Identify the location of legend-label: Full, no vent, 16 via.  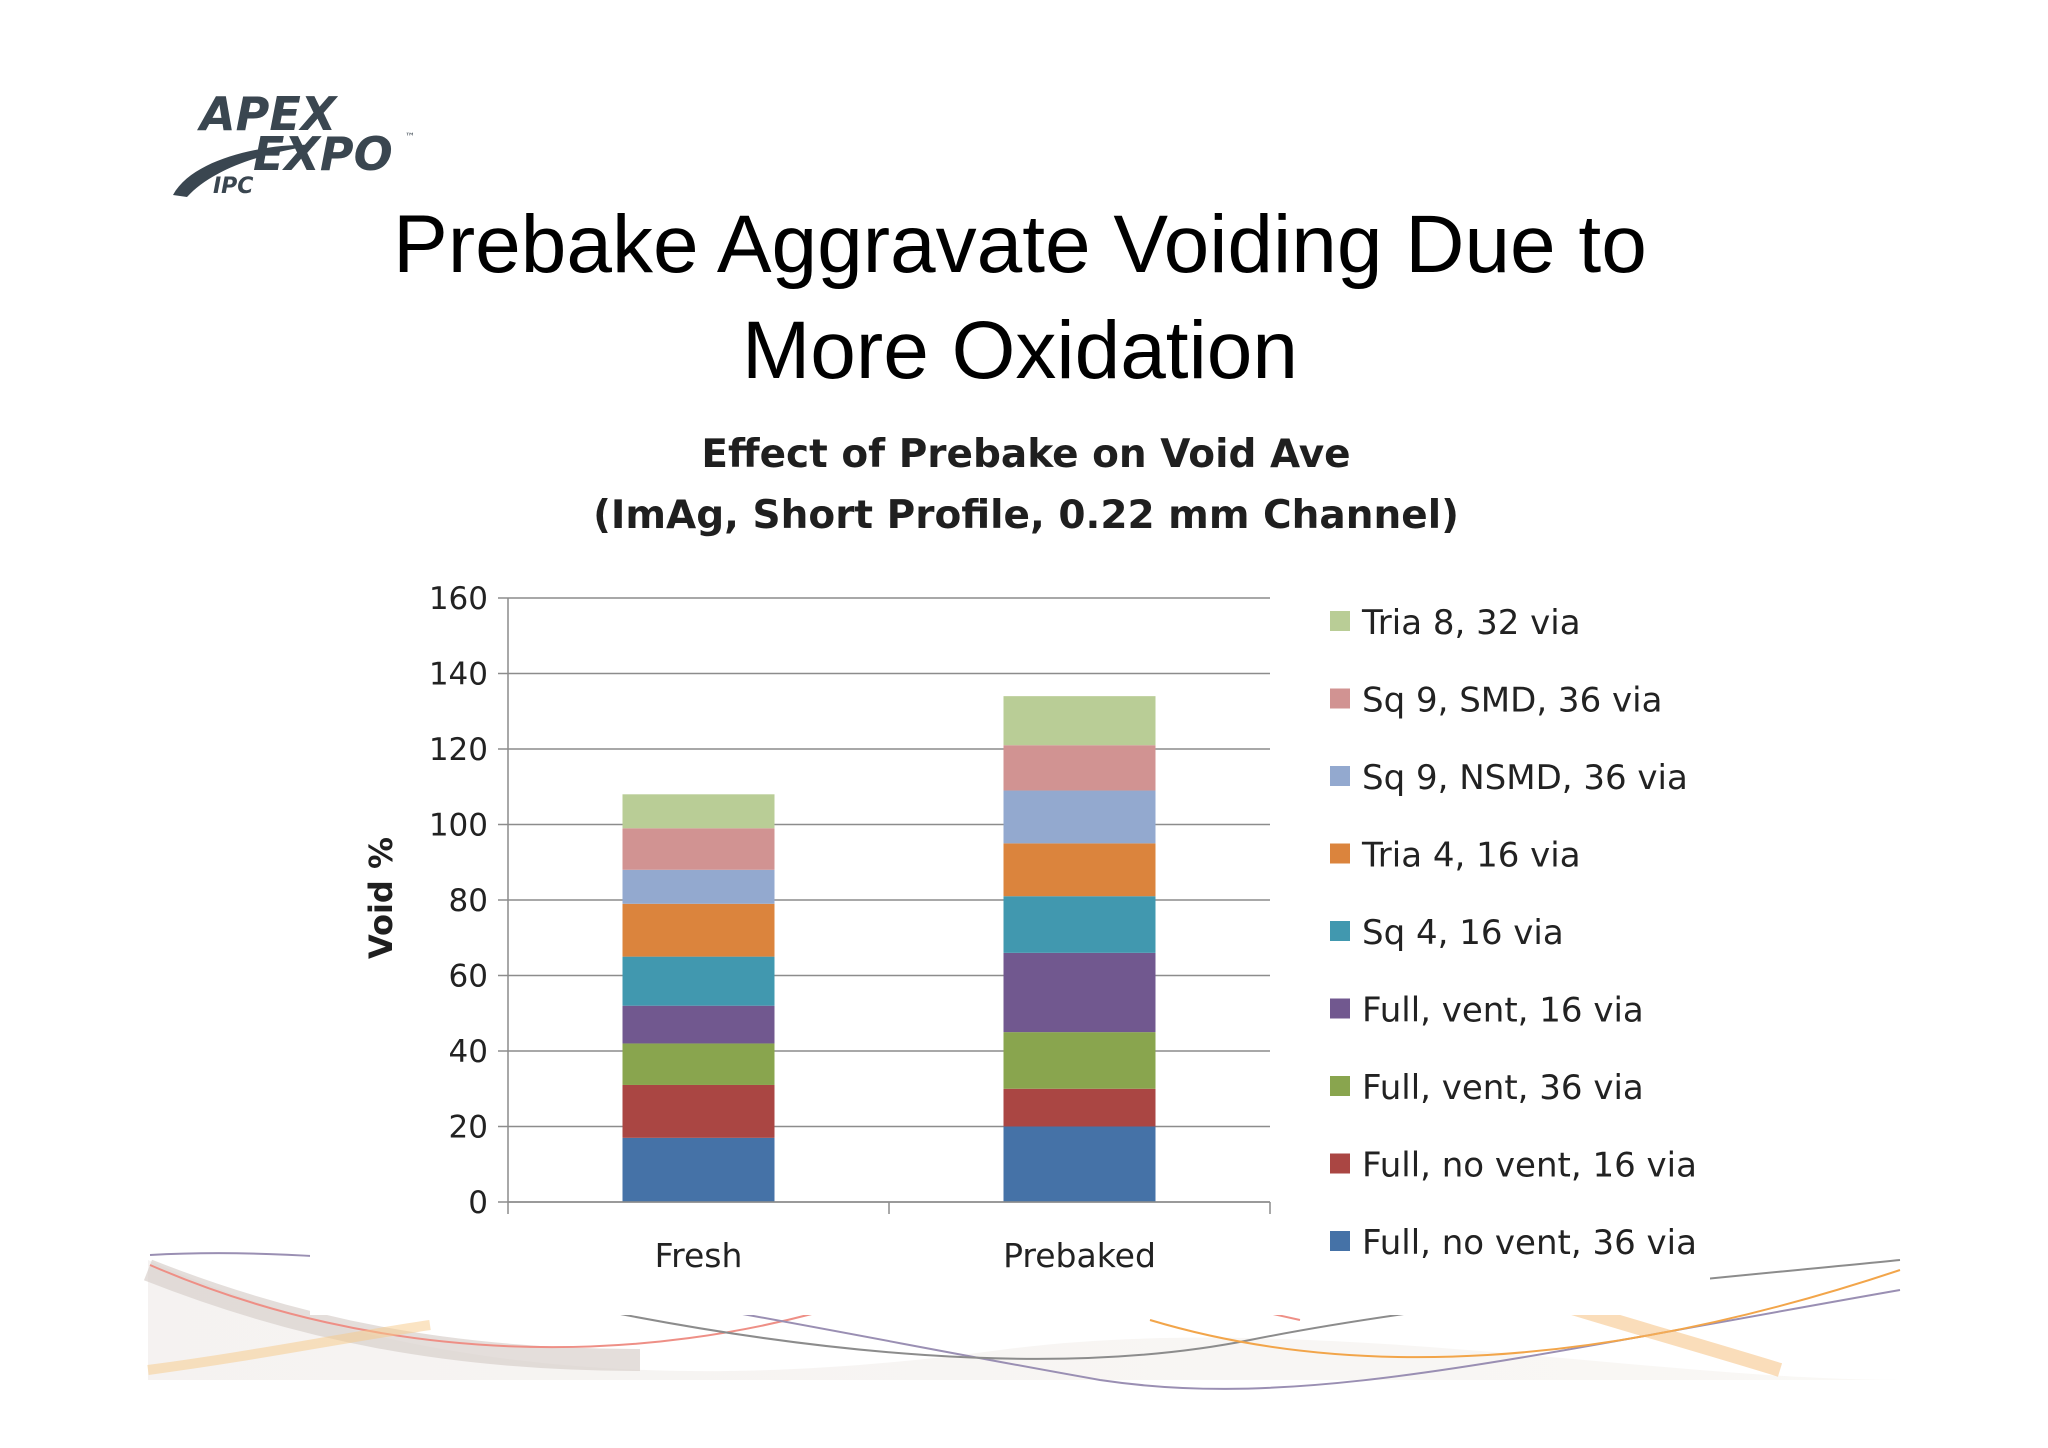
(1529, 1166).